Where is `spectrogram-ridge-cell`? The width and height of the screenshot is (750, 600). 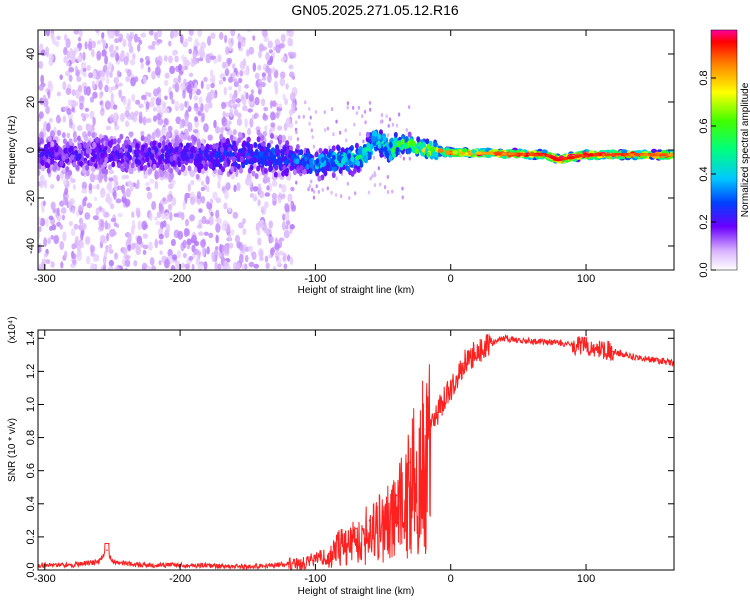
spectrogram-ridge-cell is located at coordinates (504, 153).